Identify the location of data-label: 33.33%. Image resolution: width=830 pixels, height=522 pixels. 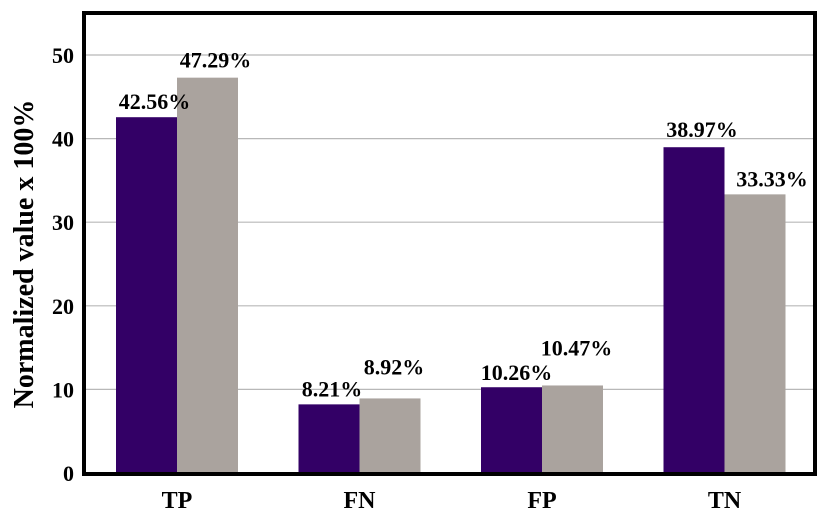
(772, 178).